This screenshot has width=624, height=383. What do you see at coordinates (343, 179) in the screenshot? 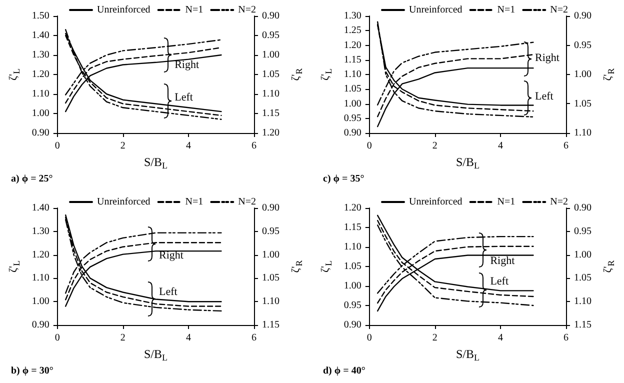
I see `text: c) ϕ = 35°` at bounding box center [343, 179].